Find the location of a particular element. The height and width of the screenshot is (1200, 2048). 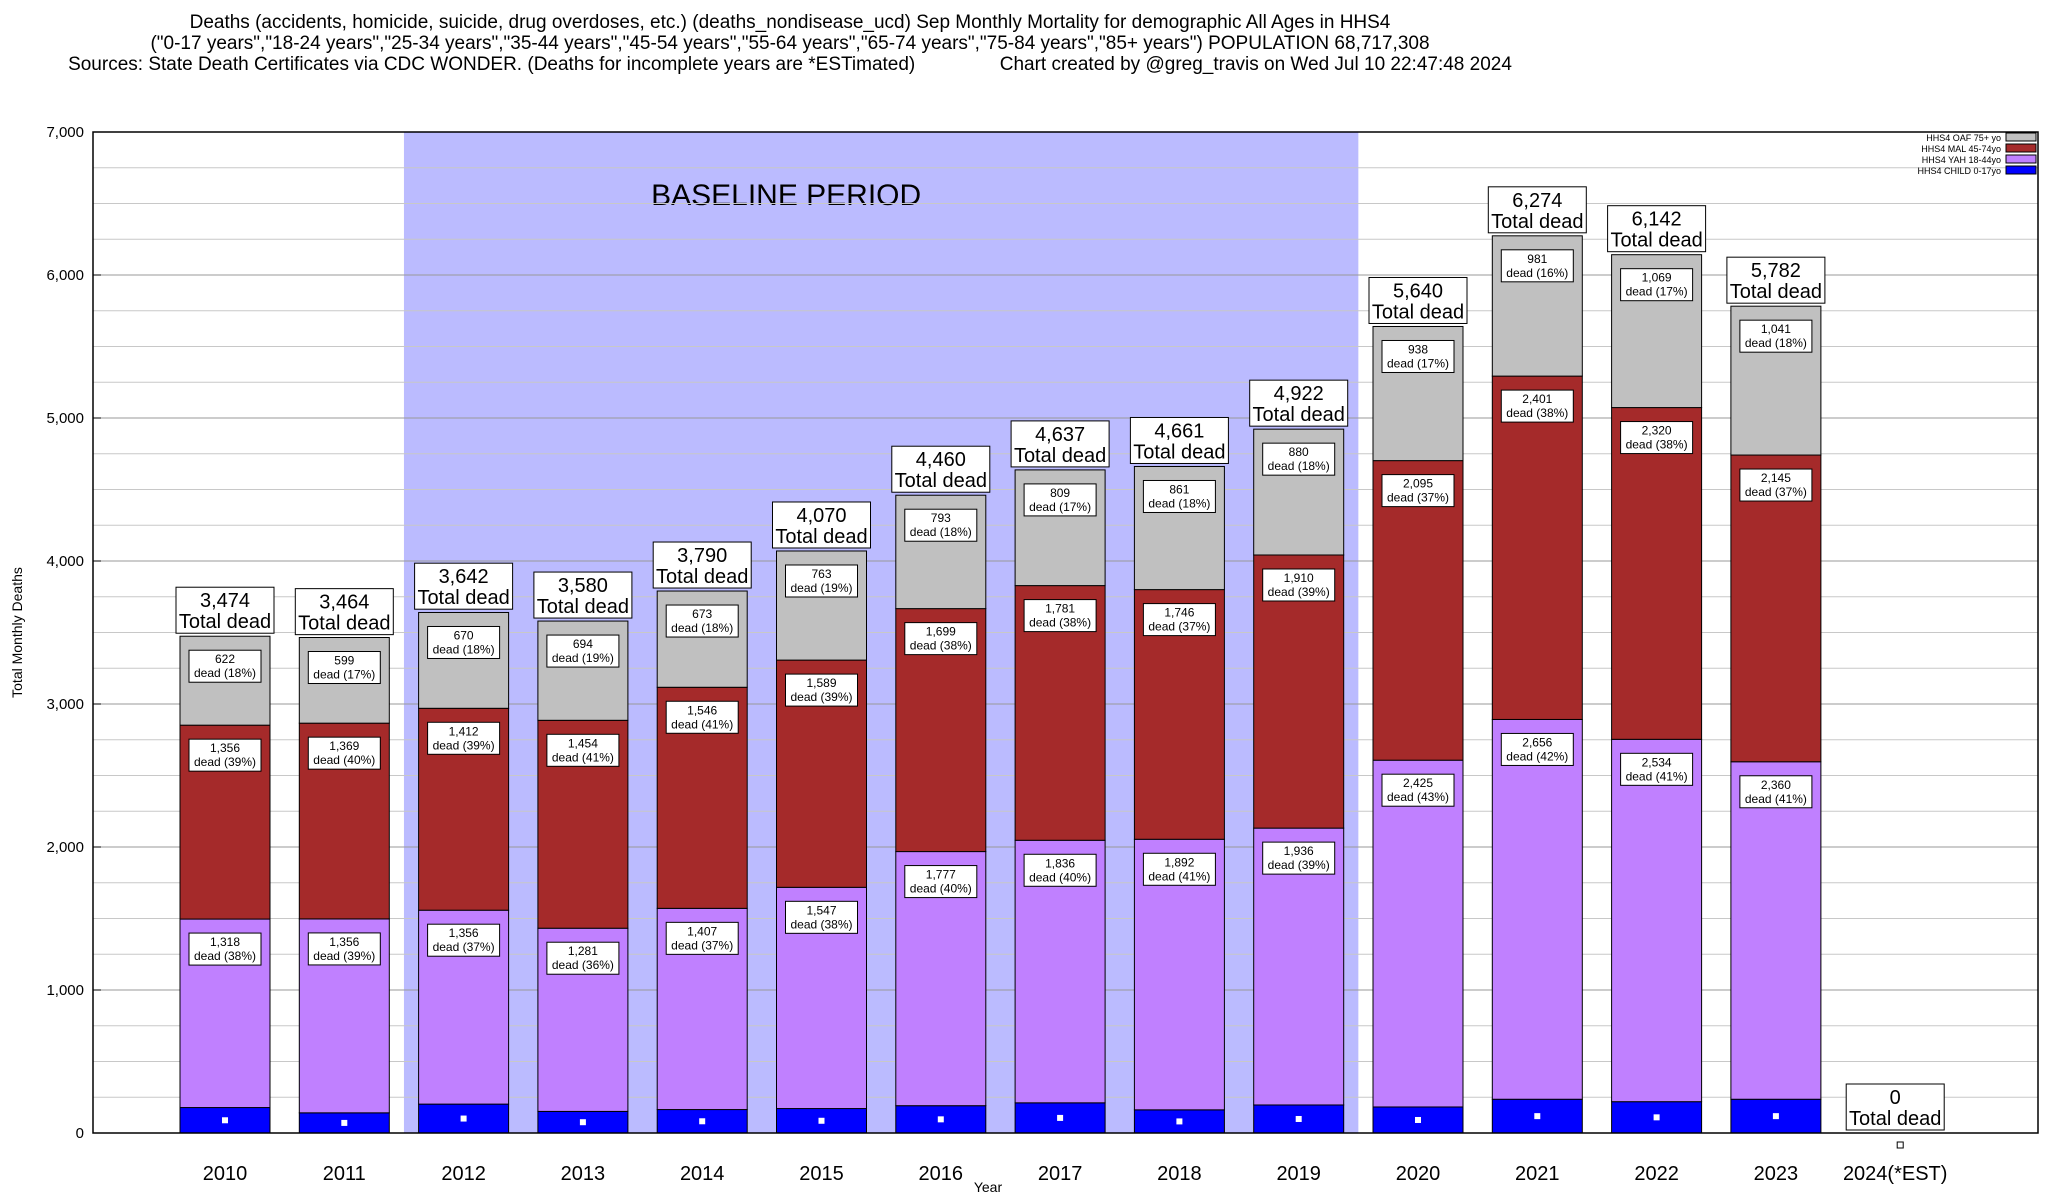

total-value: 0 is located at coordinates (1895, 1098).